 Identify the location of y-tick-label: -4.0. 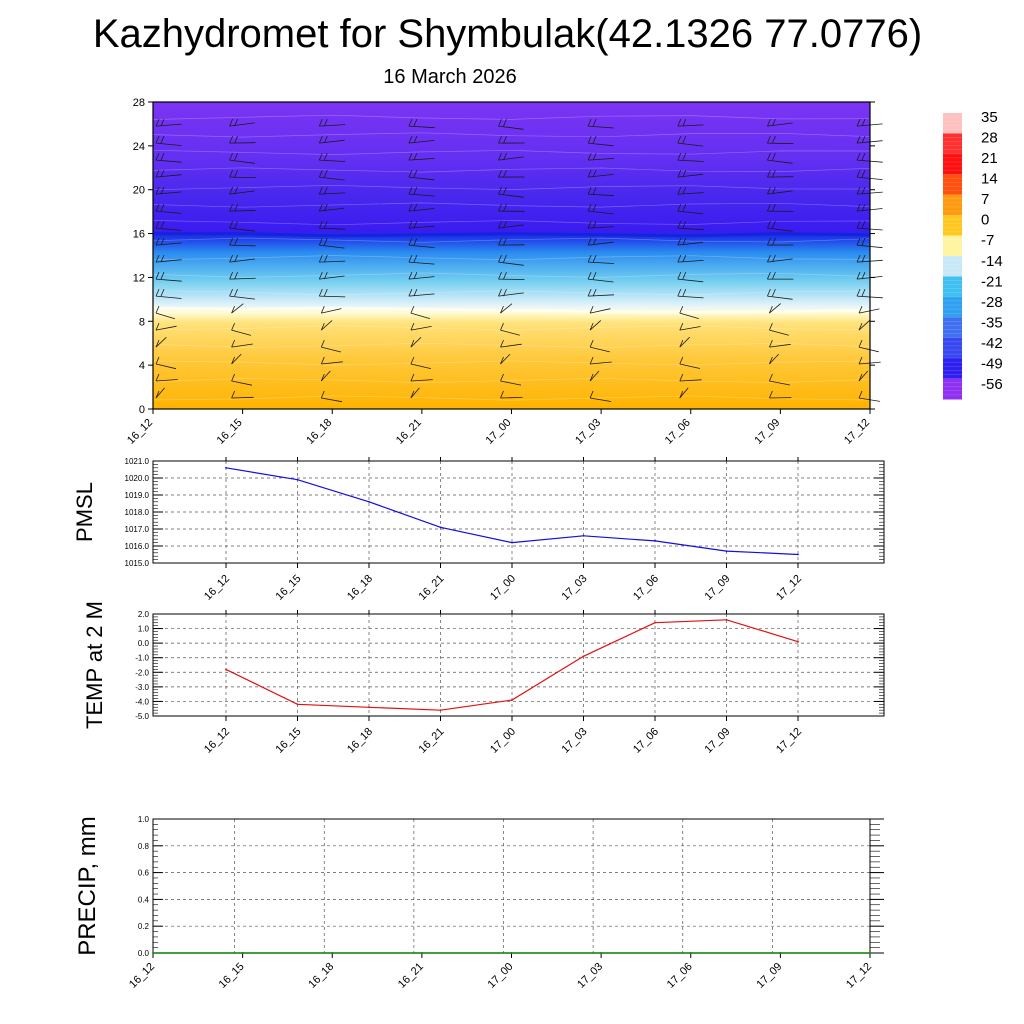
(142, 701).